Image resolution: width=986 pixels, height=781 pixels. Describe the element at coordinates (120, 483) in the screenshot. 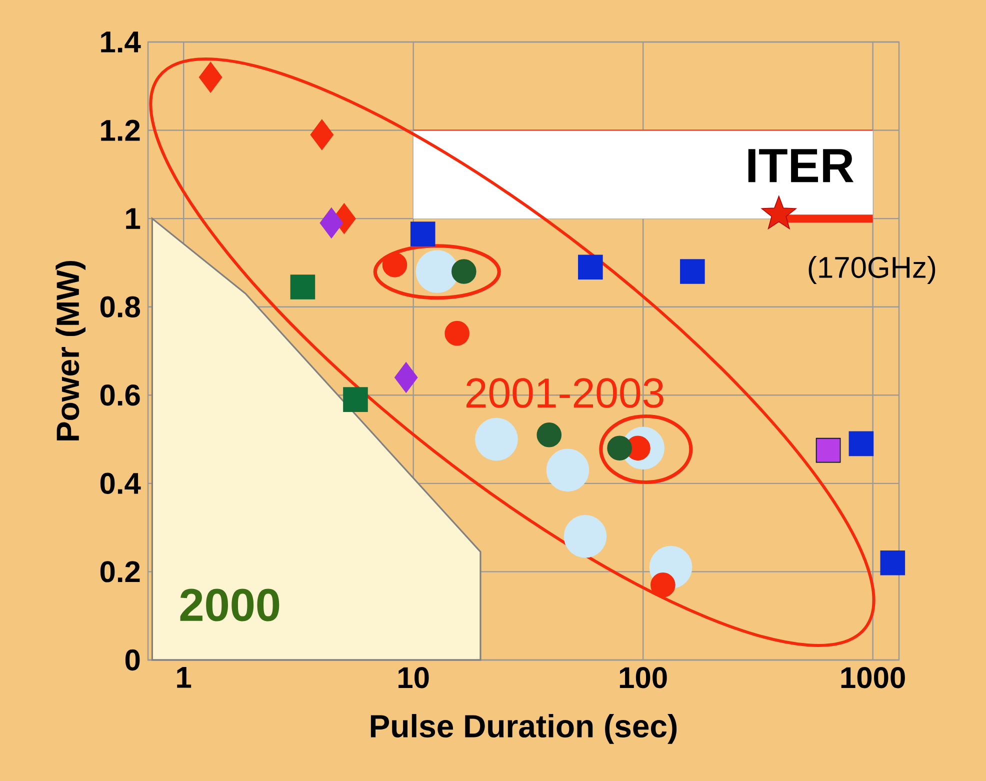

I see `y-tick-label: 0.4` at that location.